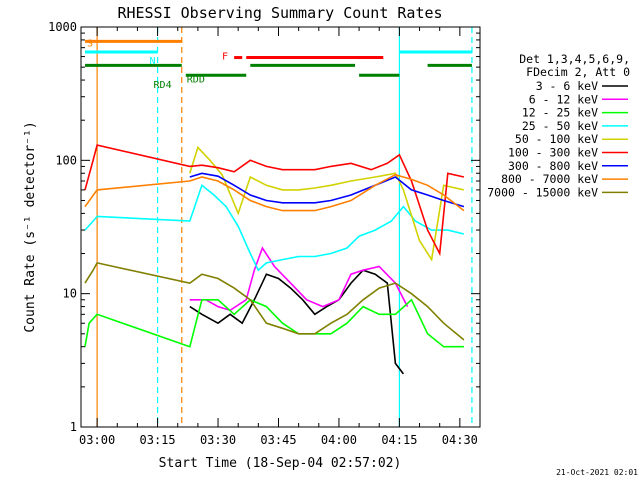  What do you see at coordinates (90, 43) in the screenshot?
I see `flag-label-s: S` at bounding box center [90, 43].